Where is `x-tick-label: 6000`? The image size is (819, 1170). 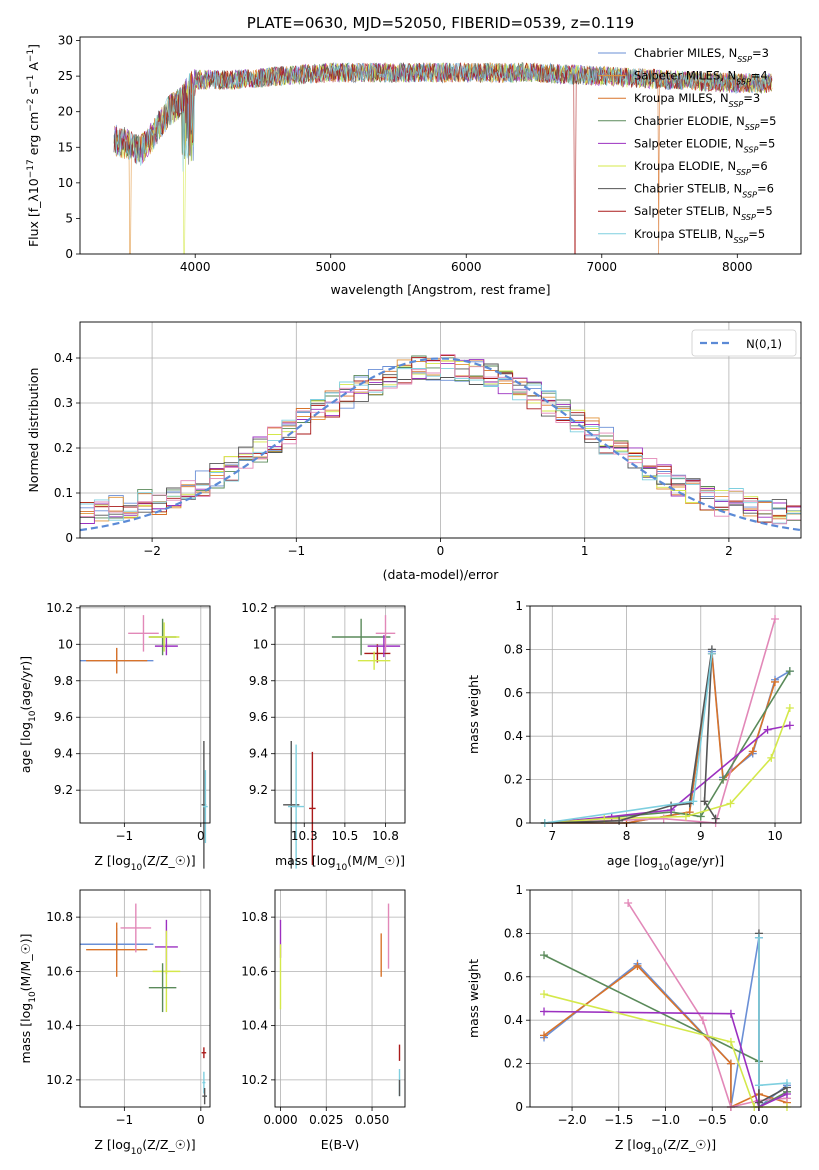 x-tick-label: 6000 is located at coordinates (466, 267).